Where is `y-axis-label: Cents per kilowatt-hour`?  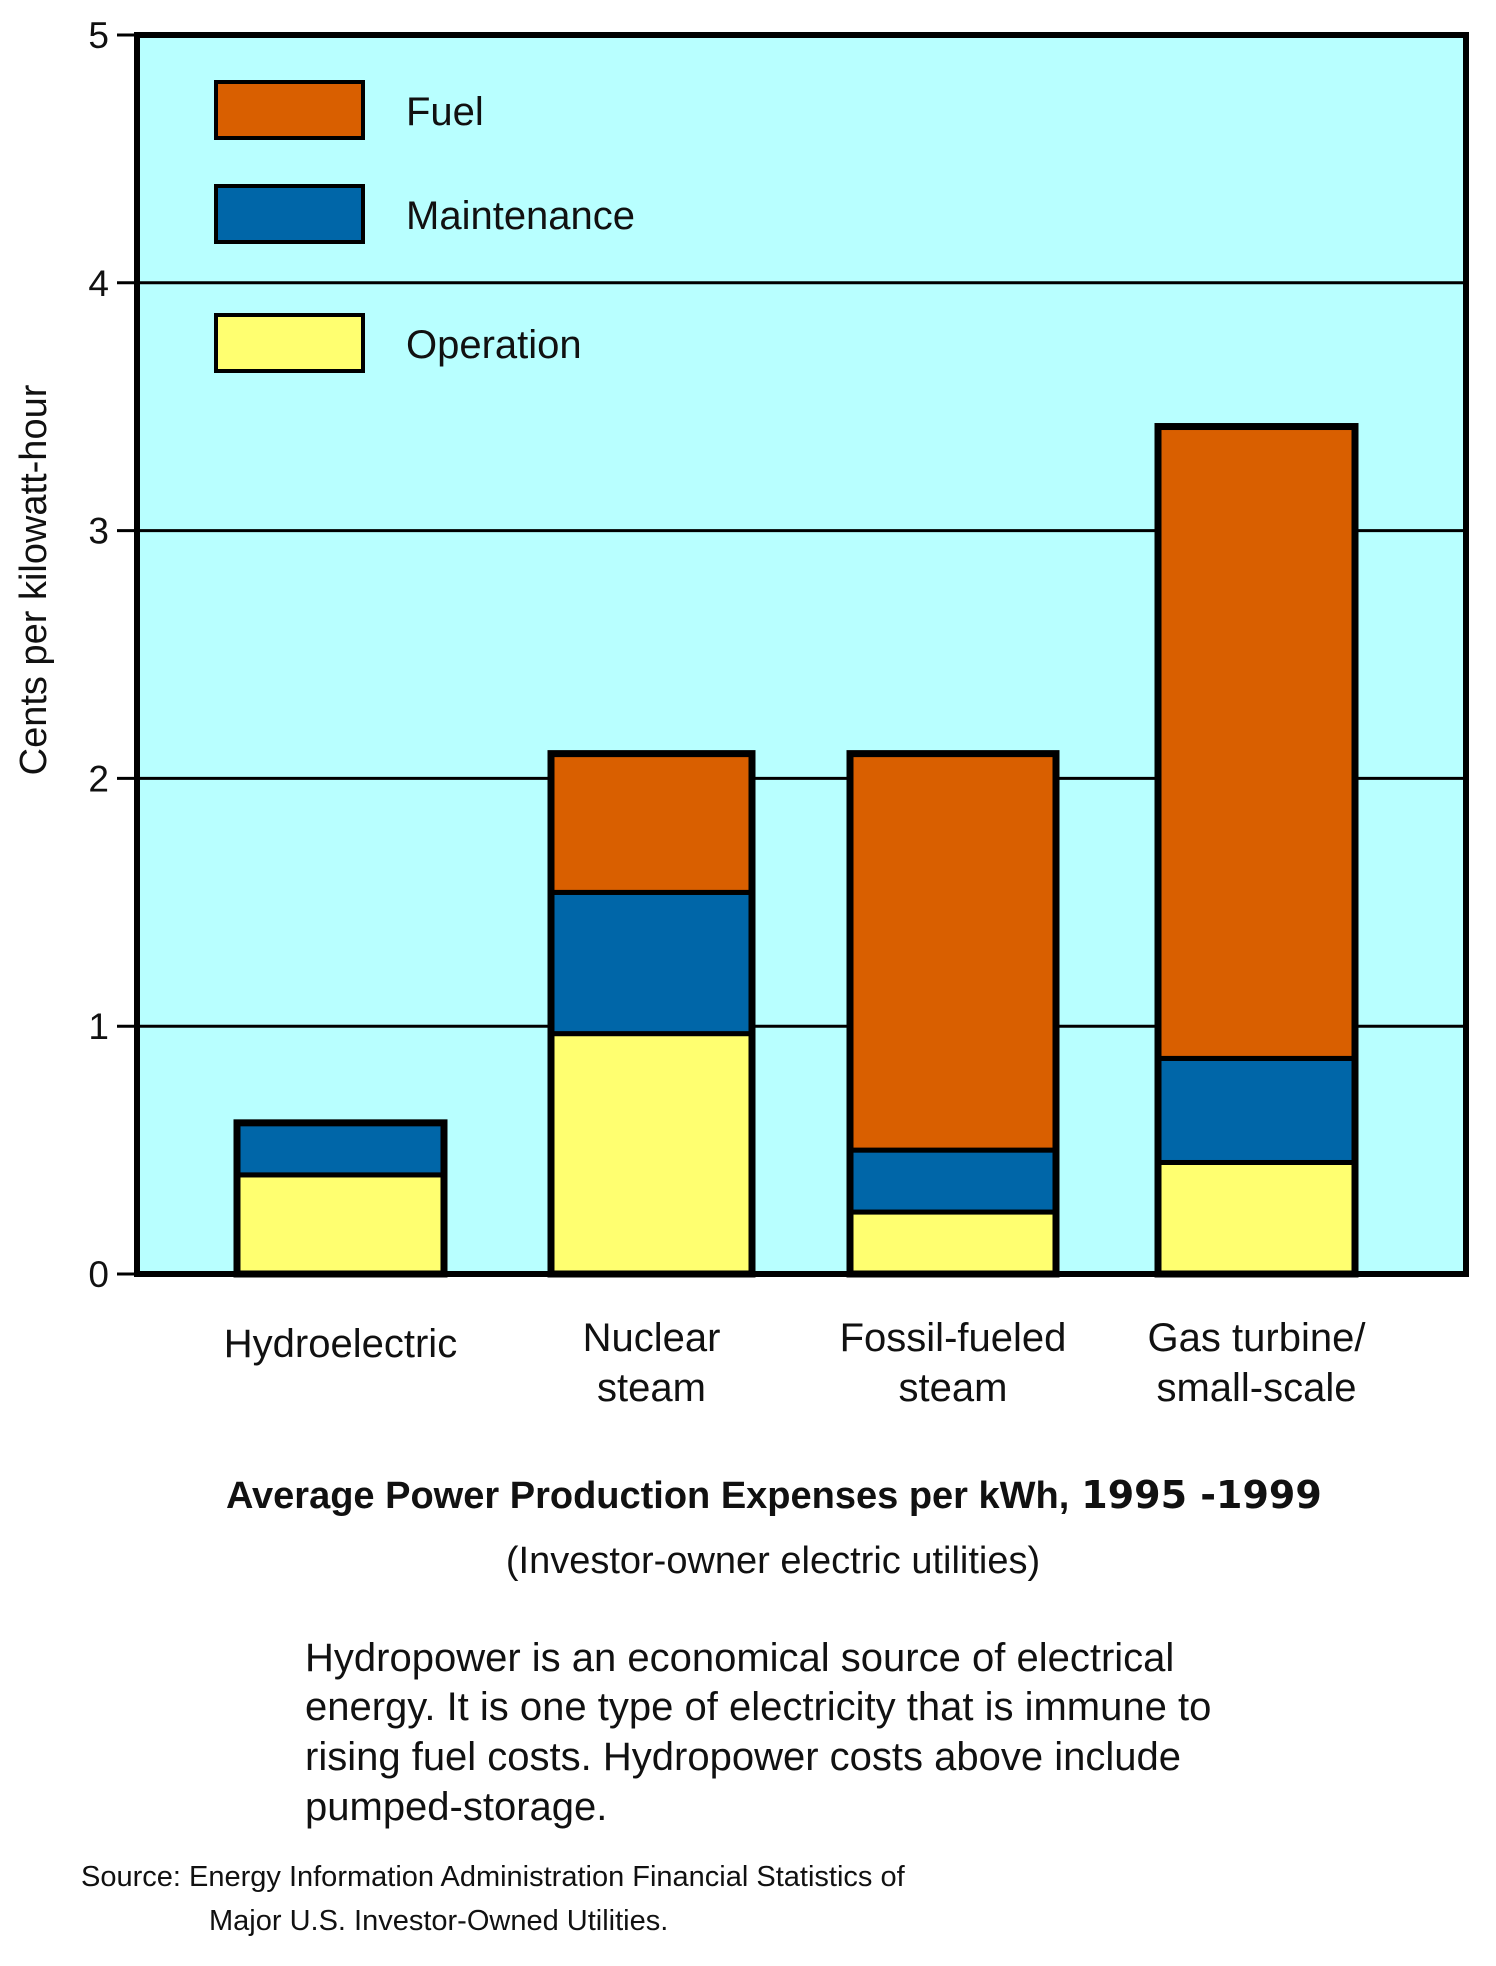
y-axis-label: Cents per kilowatt-hour is located at coordinates (34, 579).